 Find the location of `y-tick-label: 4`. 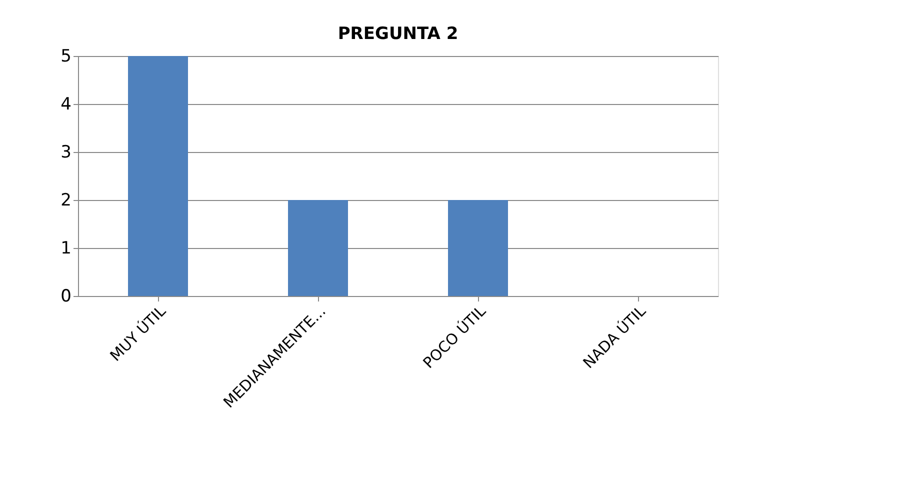

y-tick-label: 4 is located at coordinates (66, 104).